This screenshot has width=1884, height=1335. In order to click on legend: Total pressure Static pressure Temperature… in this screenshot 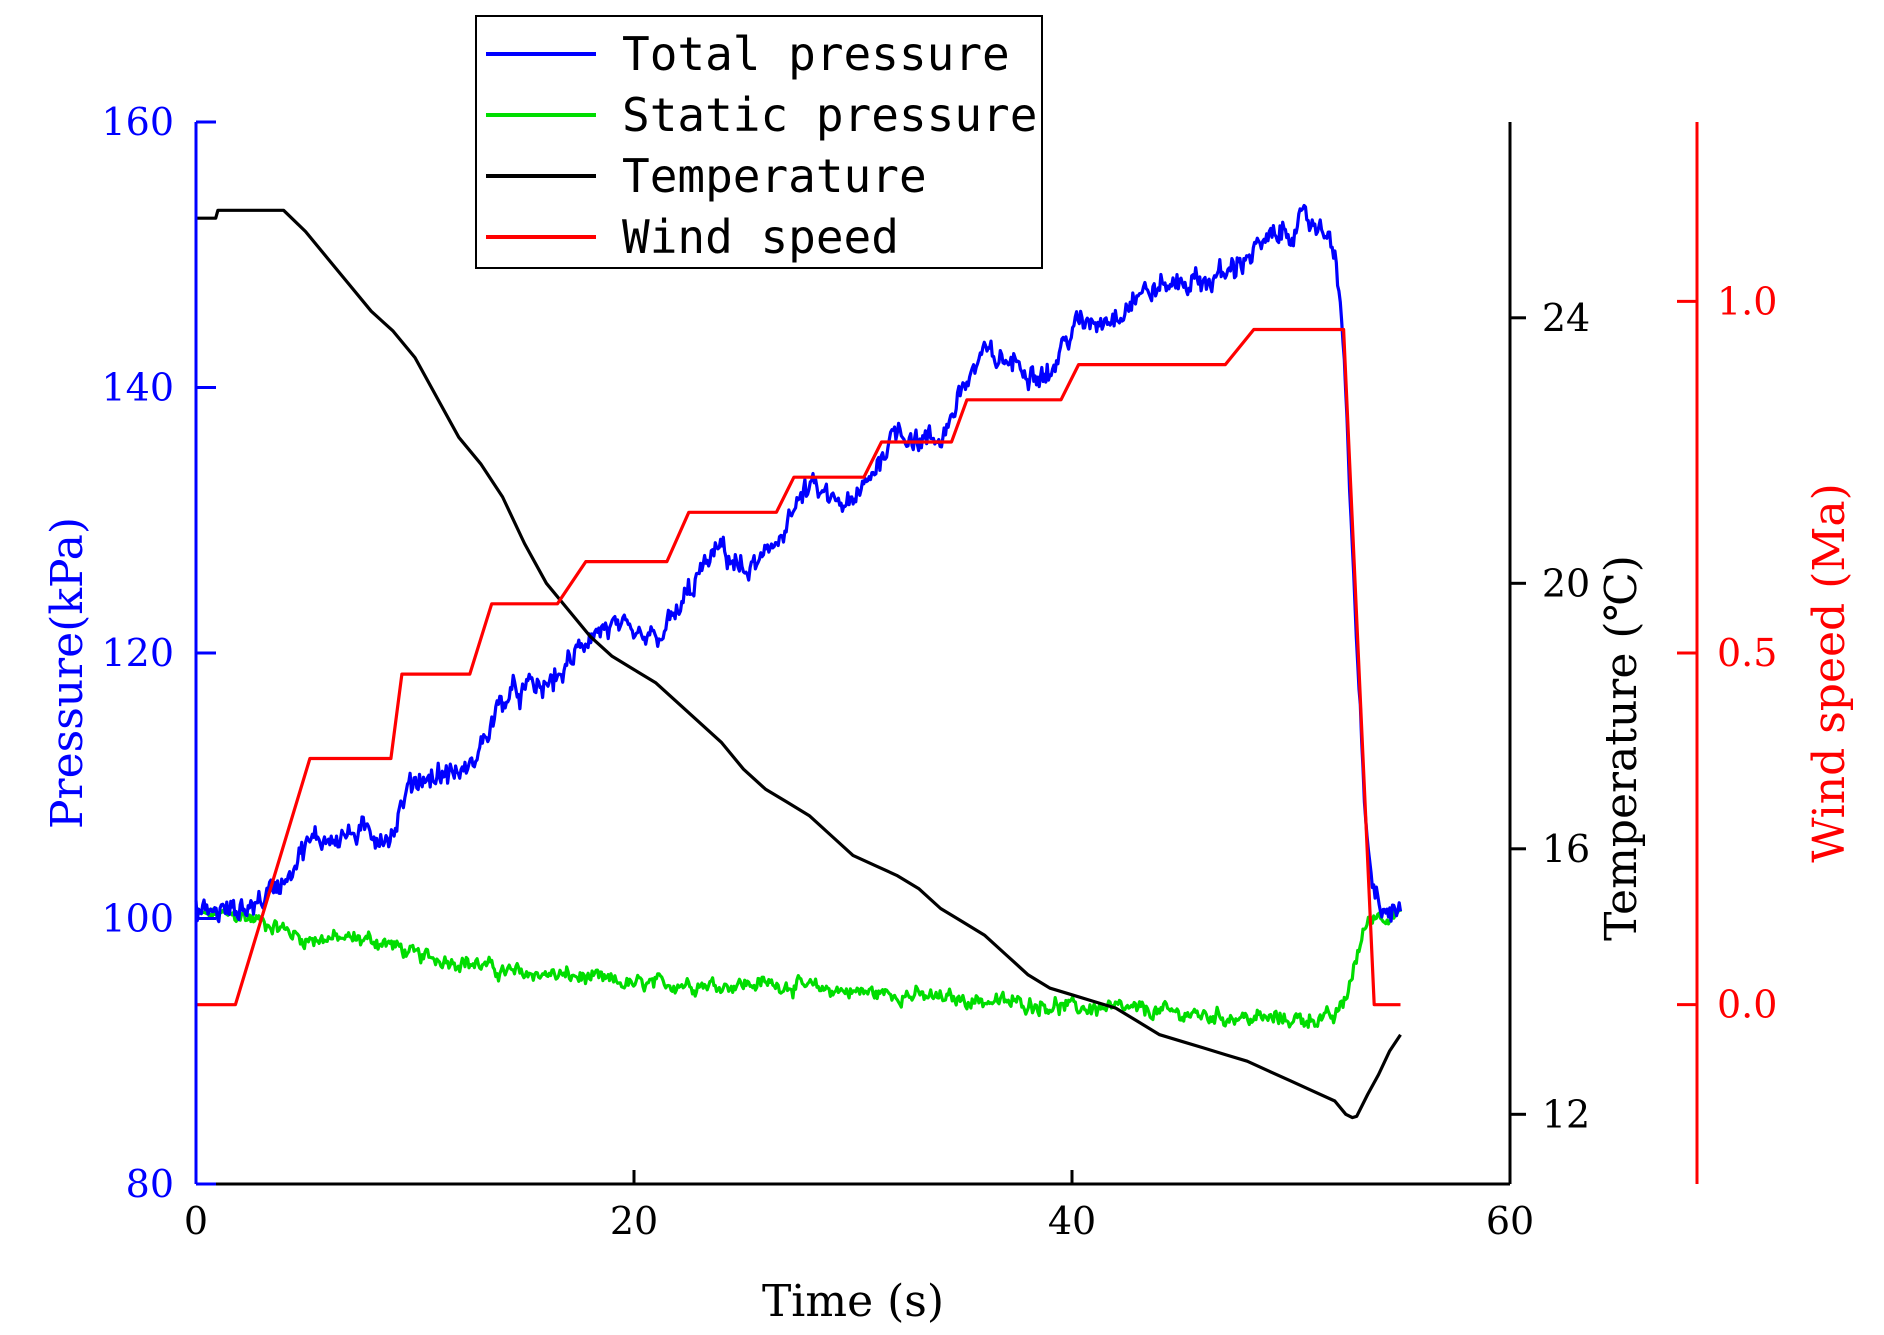, I will do `click(759, 142)`.